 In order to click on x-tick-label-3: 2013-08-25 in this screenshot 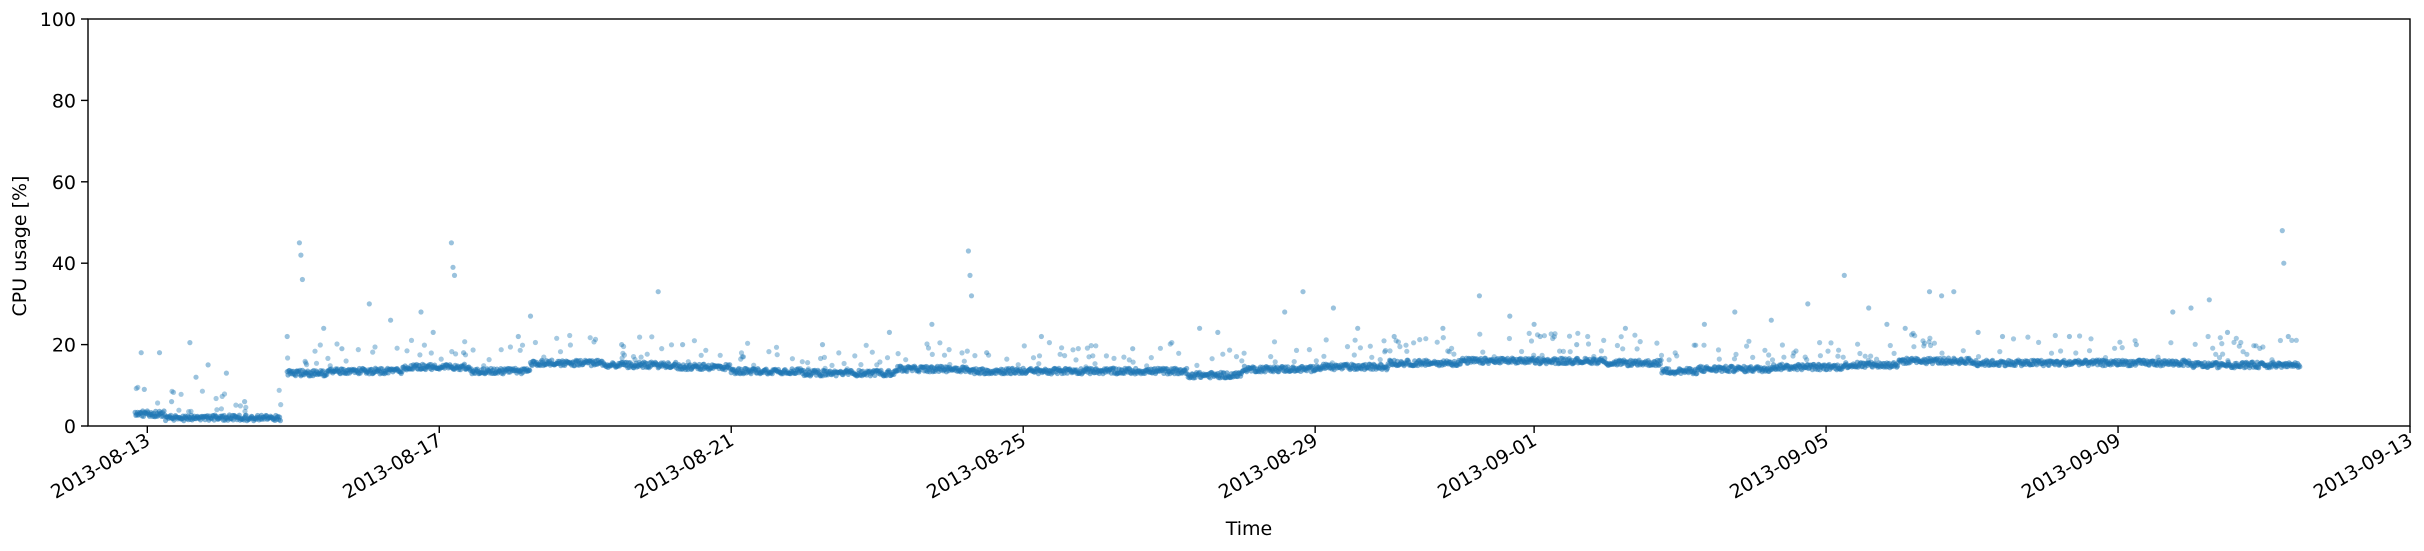, I will do `click(976, 466)`.